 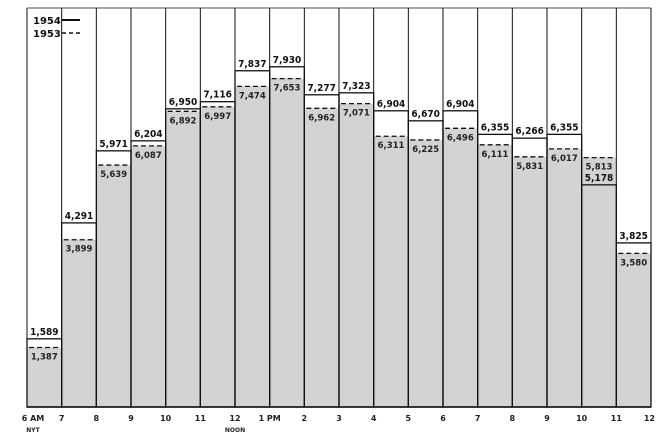 What do you see at coordinates (44, 357) in the screenshot?
I see `value-label-1953: 1,387` at bounding box center [44, 357].